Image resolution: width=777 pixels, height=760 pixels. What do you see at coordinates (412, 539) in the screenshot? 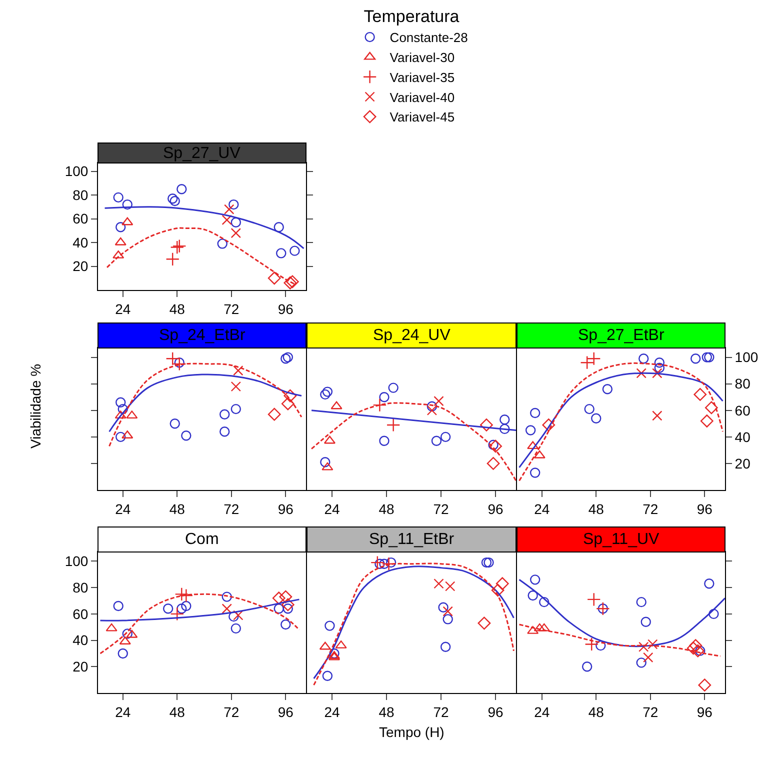
I see `chart-title: Sp_11_EtBr` at bounding box center [412, 539].